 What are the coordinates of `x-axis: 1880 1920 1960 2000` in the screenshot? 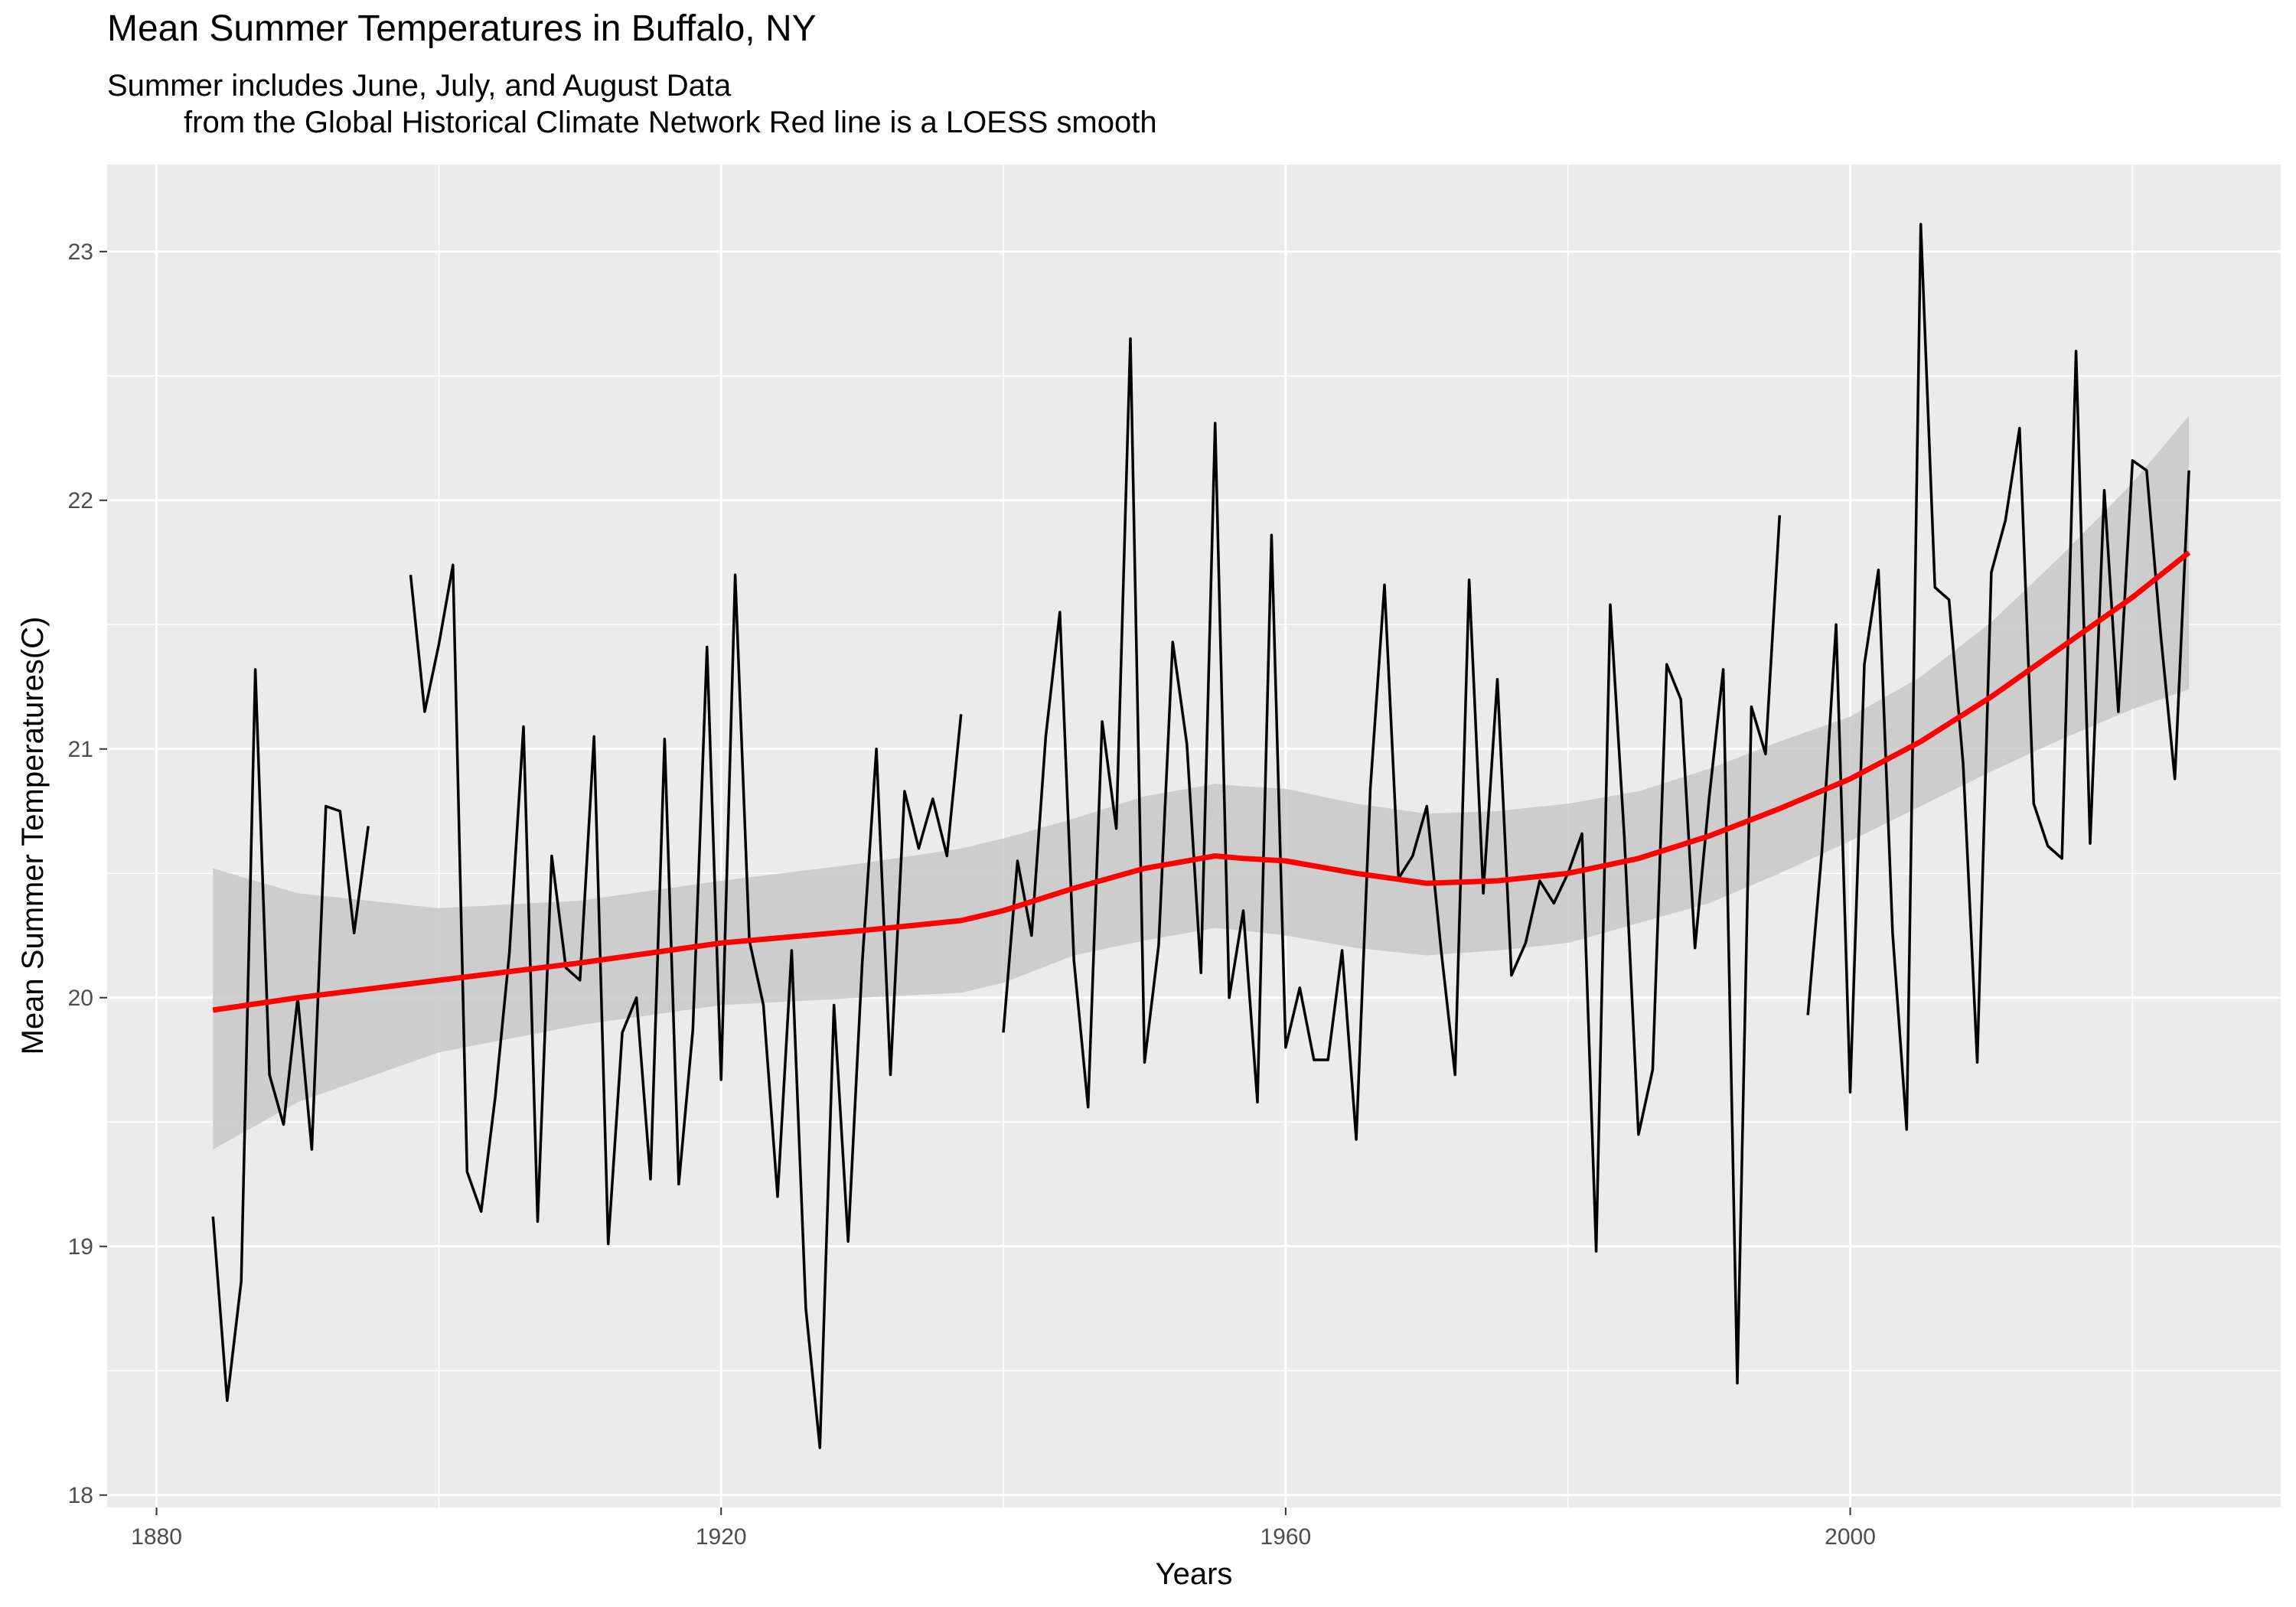 It's located at (1003, 1529).